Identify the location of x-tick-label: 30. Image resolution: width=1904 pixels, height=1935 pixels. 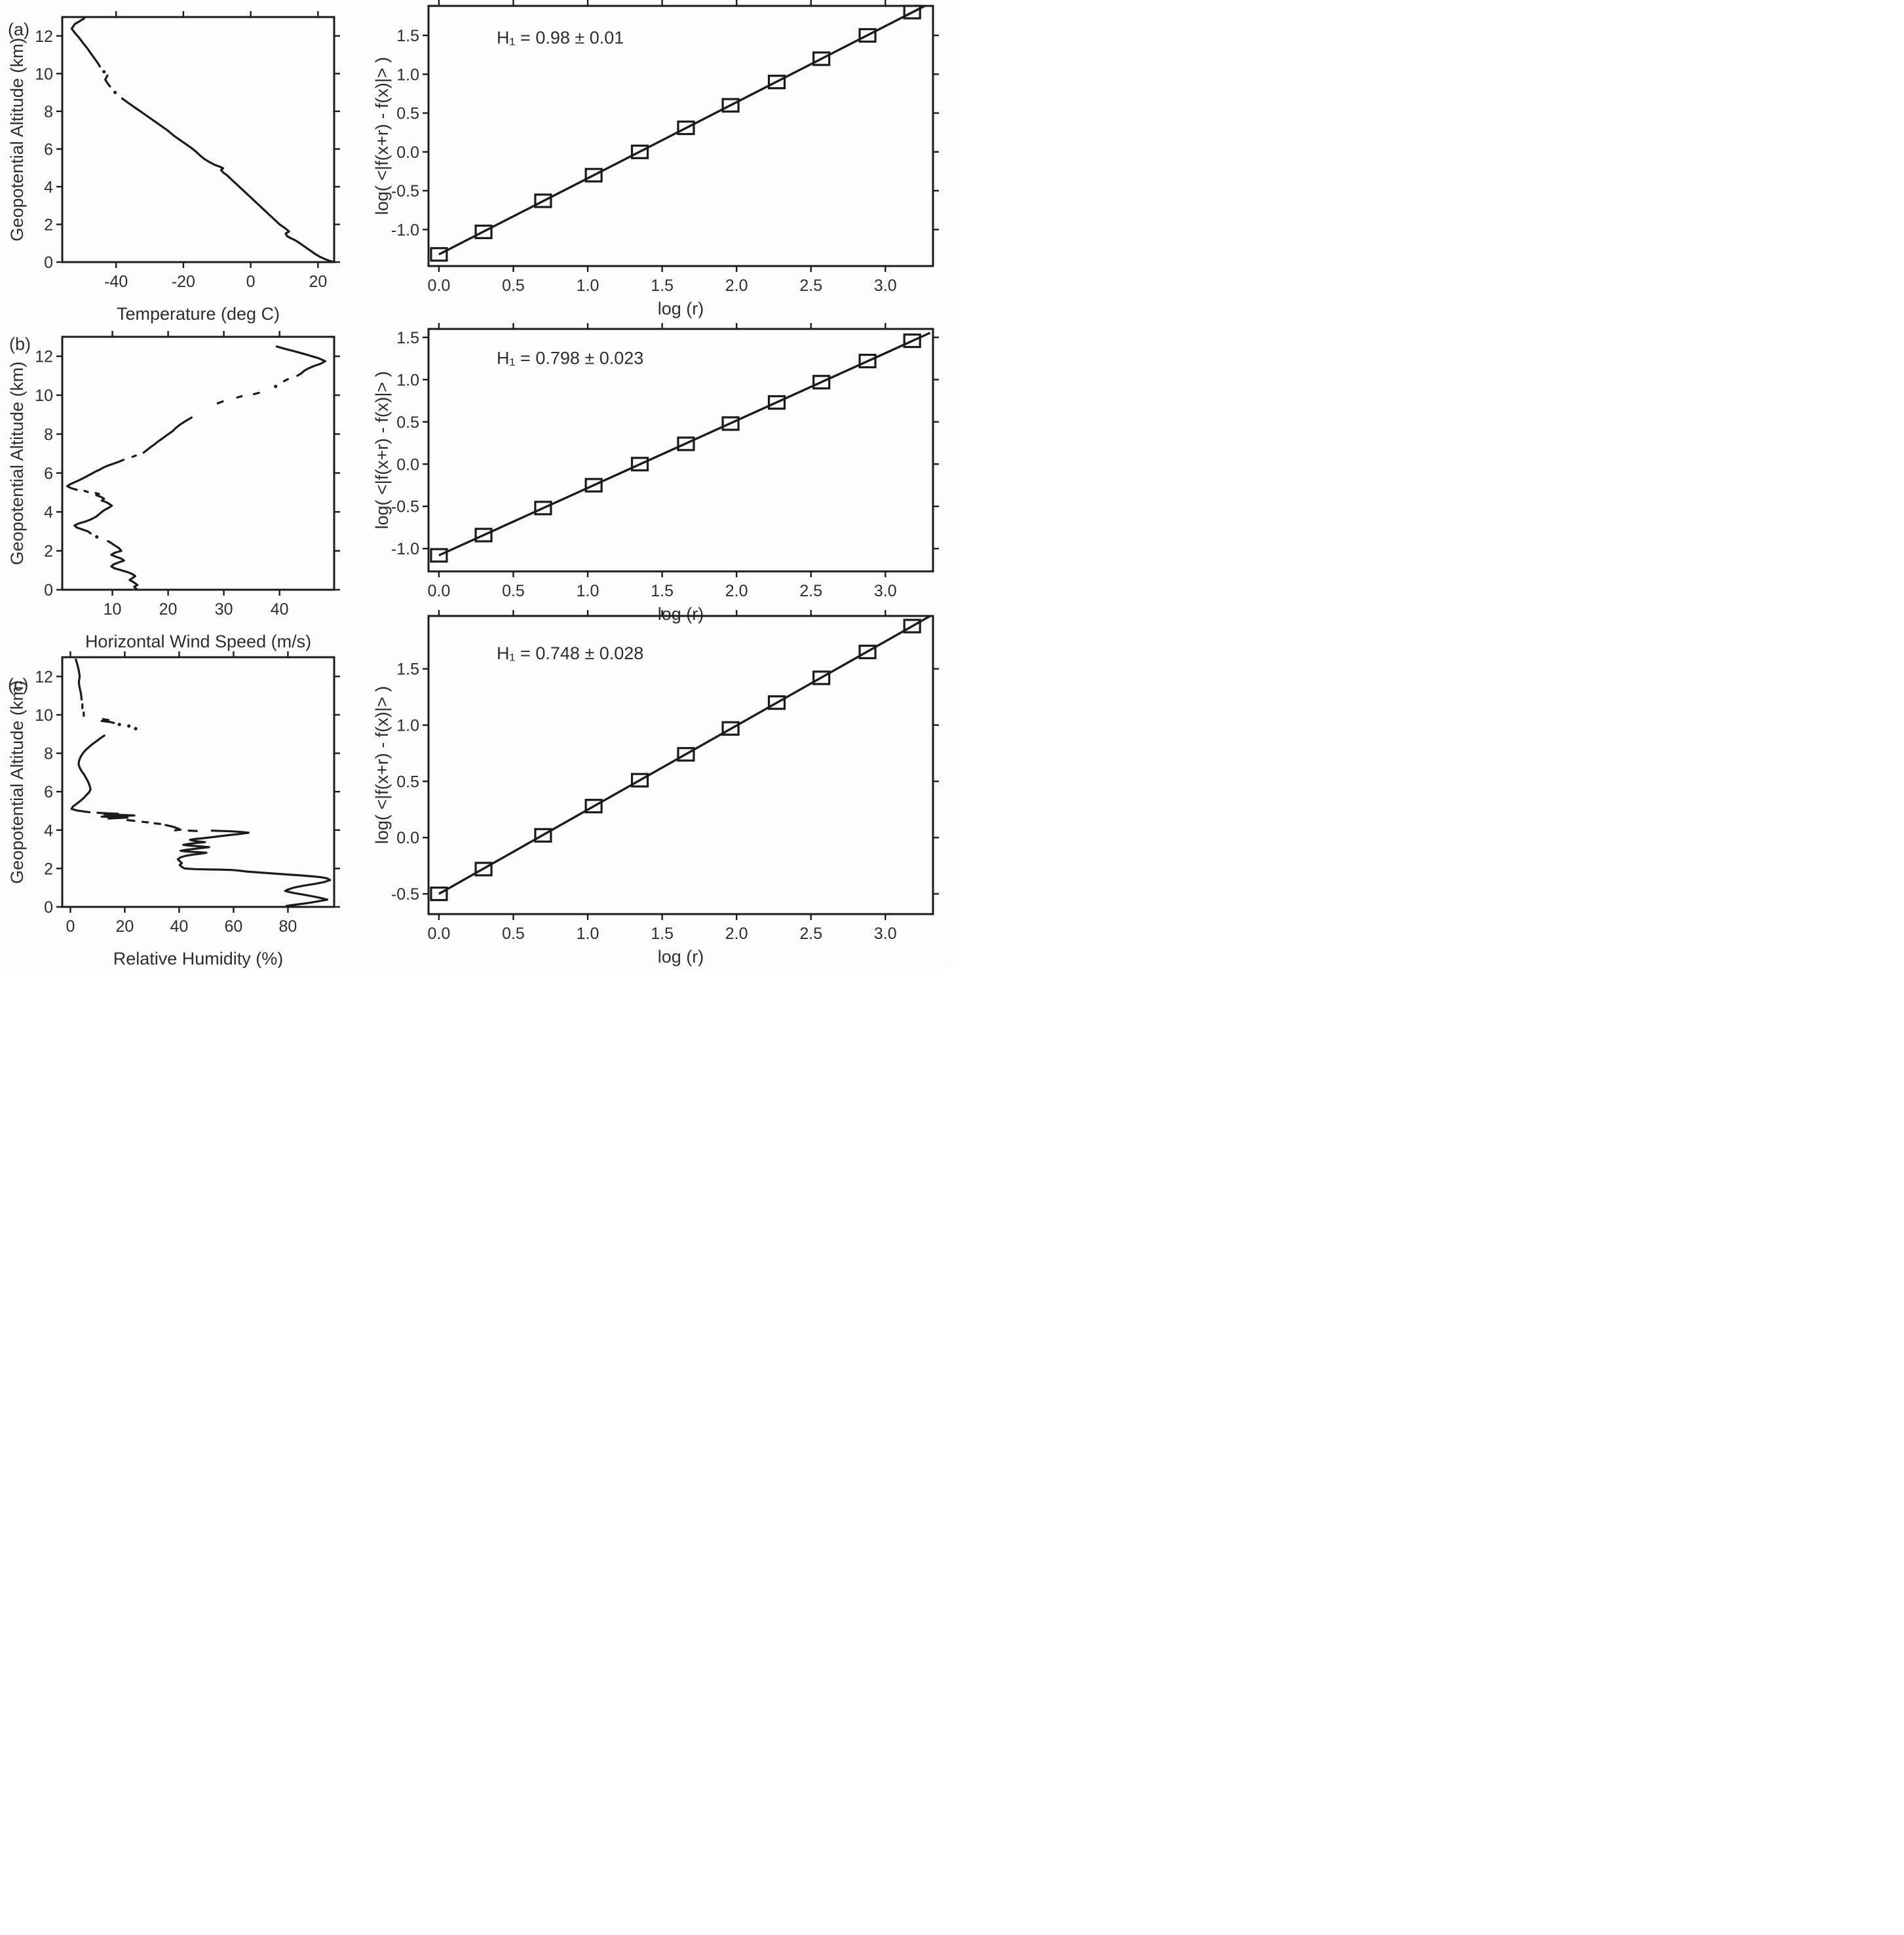
(224, 609).